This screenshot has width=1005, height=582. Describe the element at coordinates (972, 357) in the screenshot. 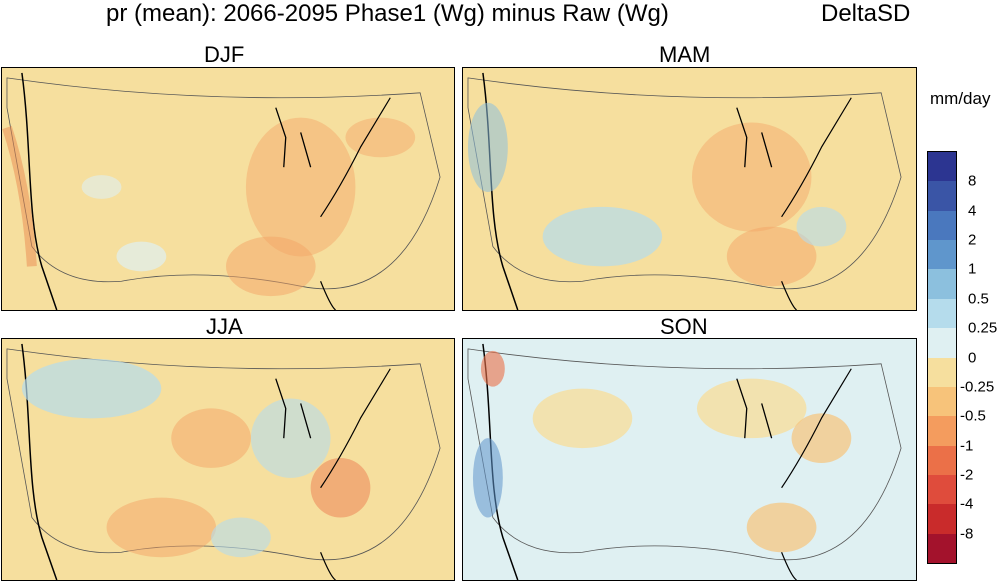

I see `colorbar-tick-label: 0` at that location.